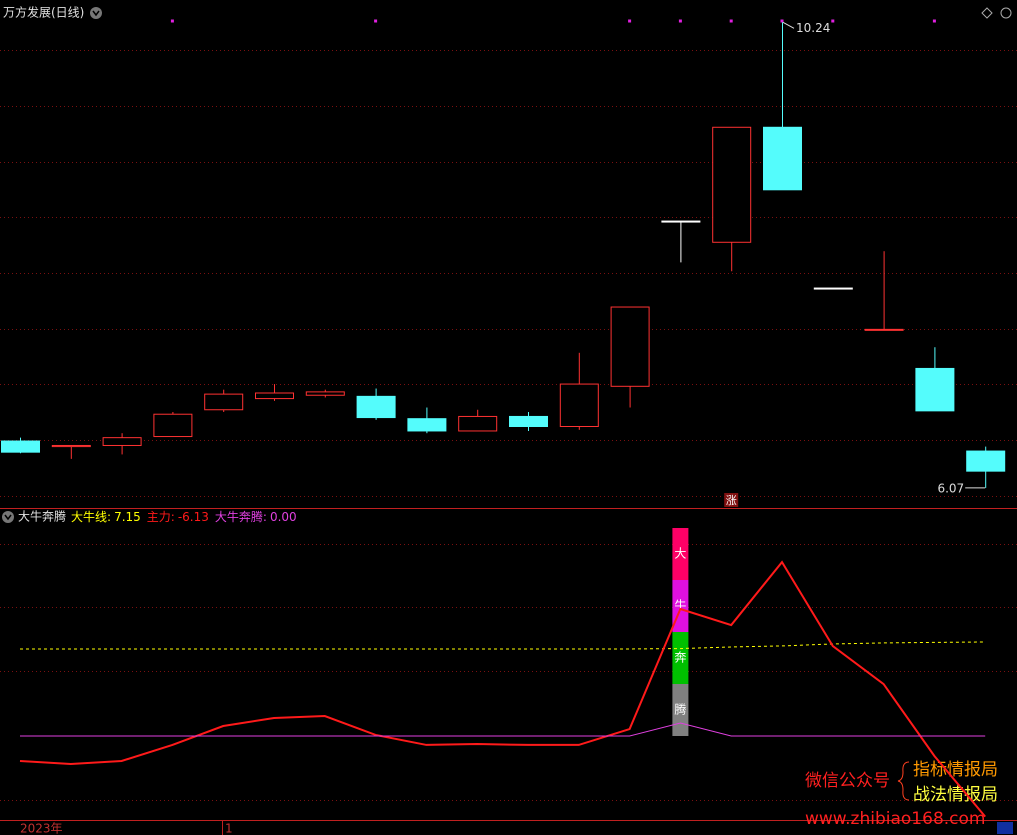 The height and width of the screenshot is (835, 1017). What do you see at coordinates (41, 828) in the screenshot?
I see `x-axis-label: 2023年` at bounding box center [41, 828].